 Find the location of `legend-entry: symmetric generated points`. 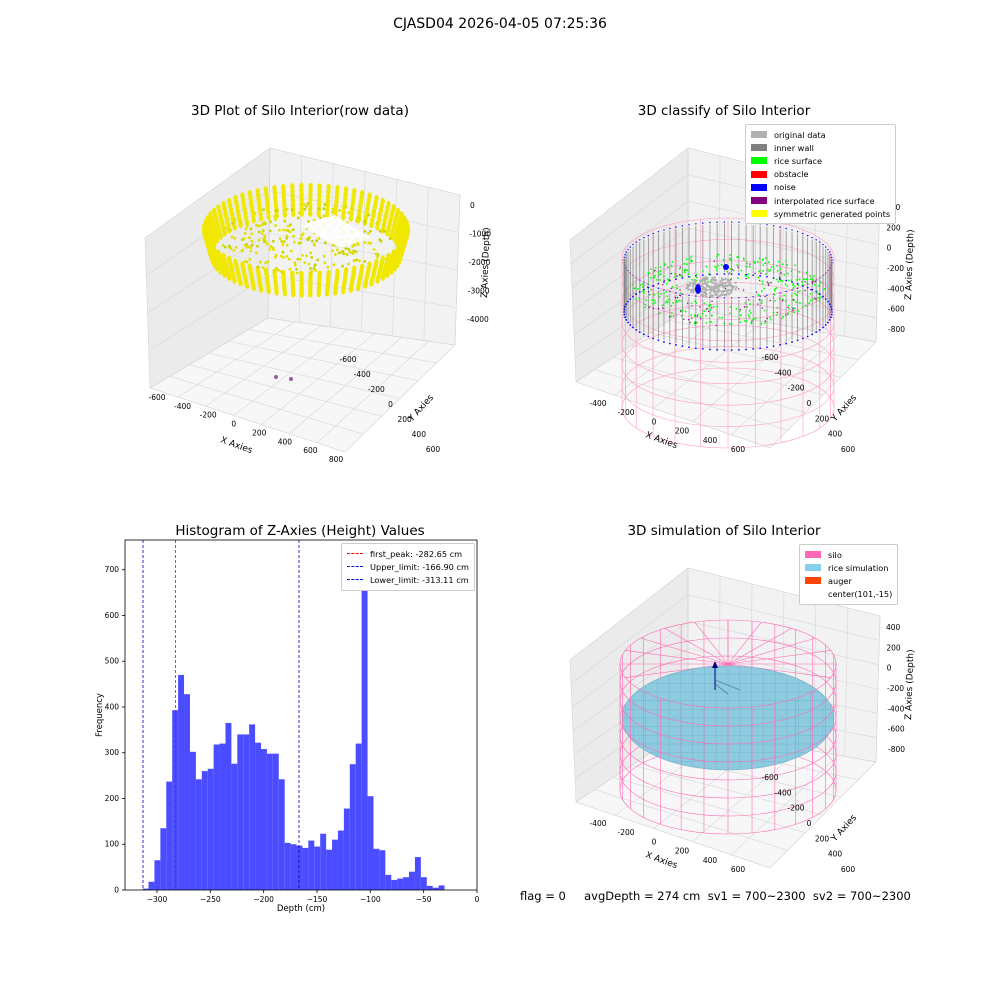

legend-entry: symmetric generated points is located at coordinates (820, 213).